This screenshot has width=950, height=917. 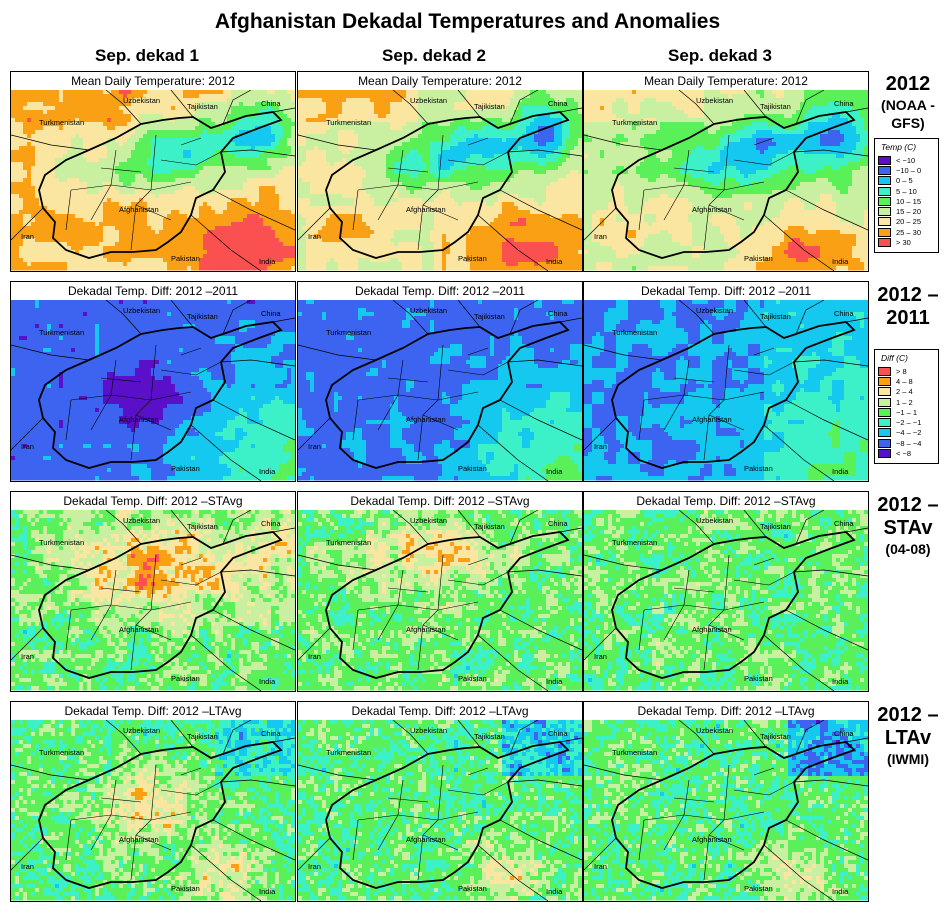 What do you see at coordinates (908, 358) in the screenshot?
I see `difference-legend-title: Diff (C)` at bounding box center [908, 358].